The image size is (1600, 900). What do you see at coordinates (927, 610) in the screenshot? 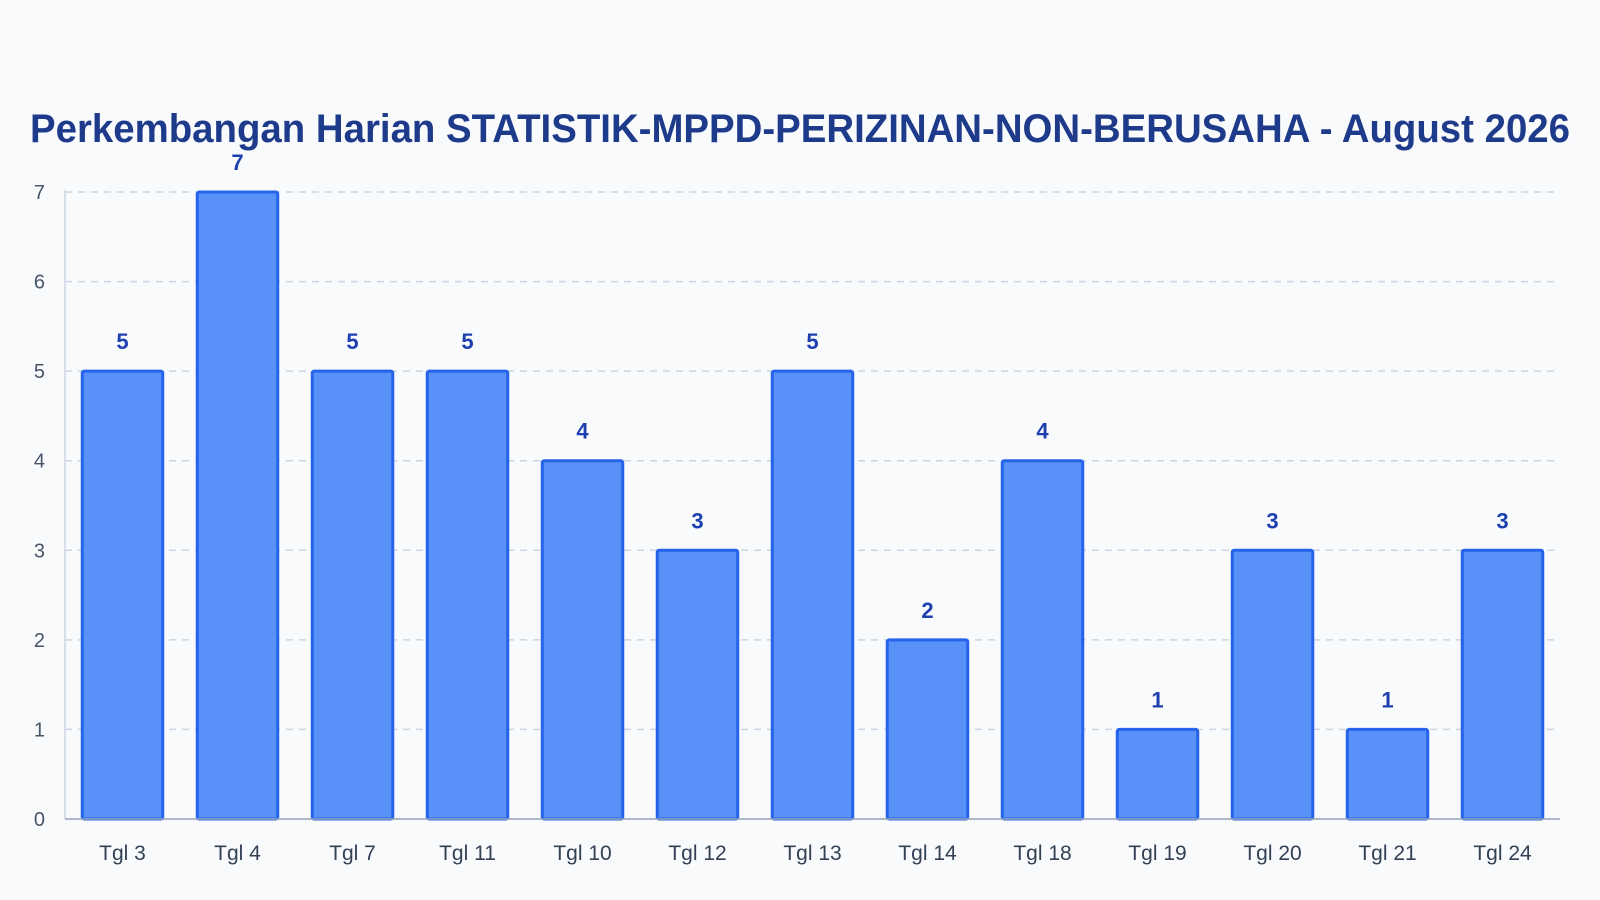
I see `data-label: 2` at bounding box center [927, 610].